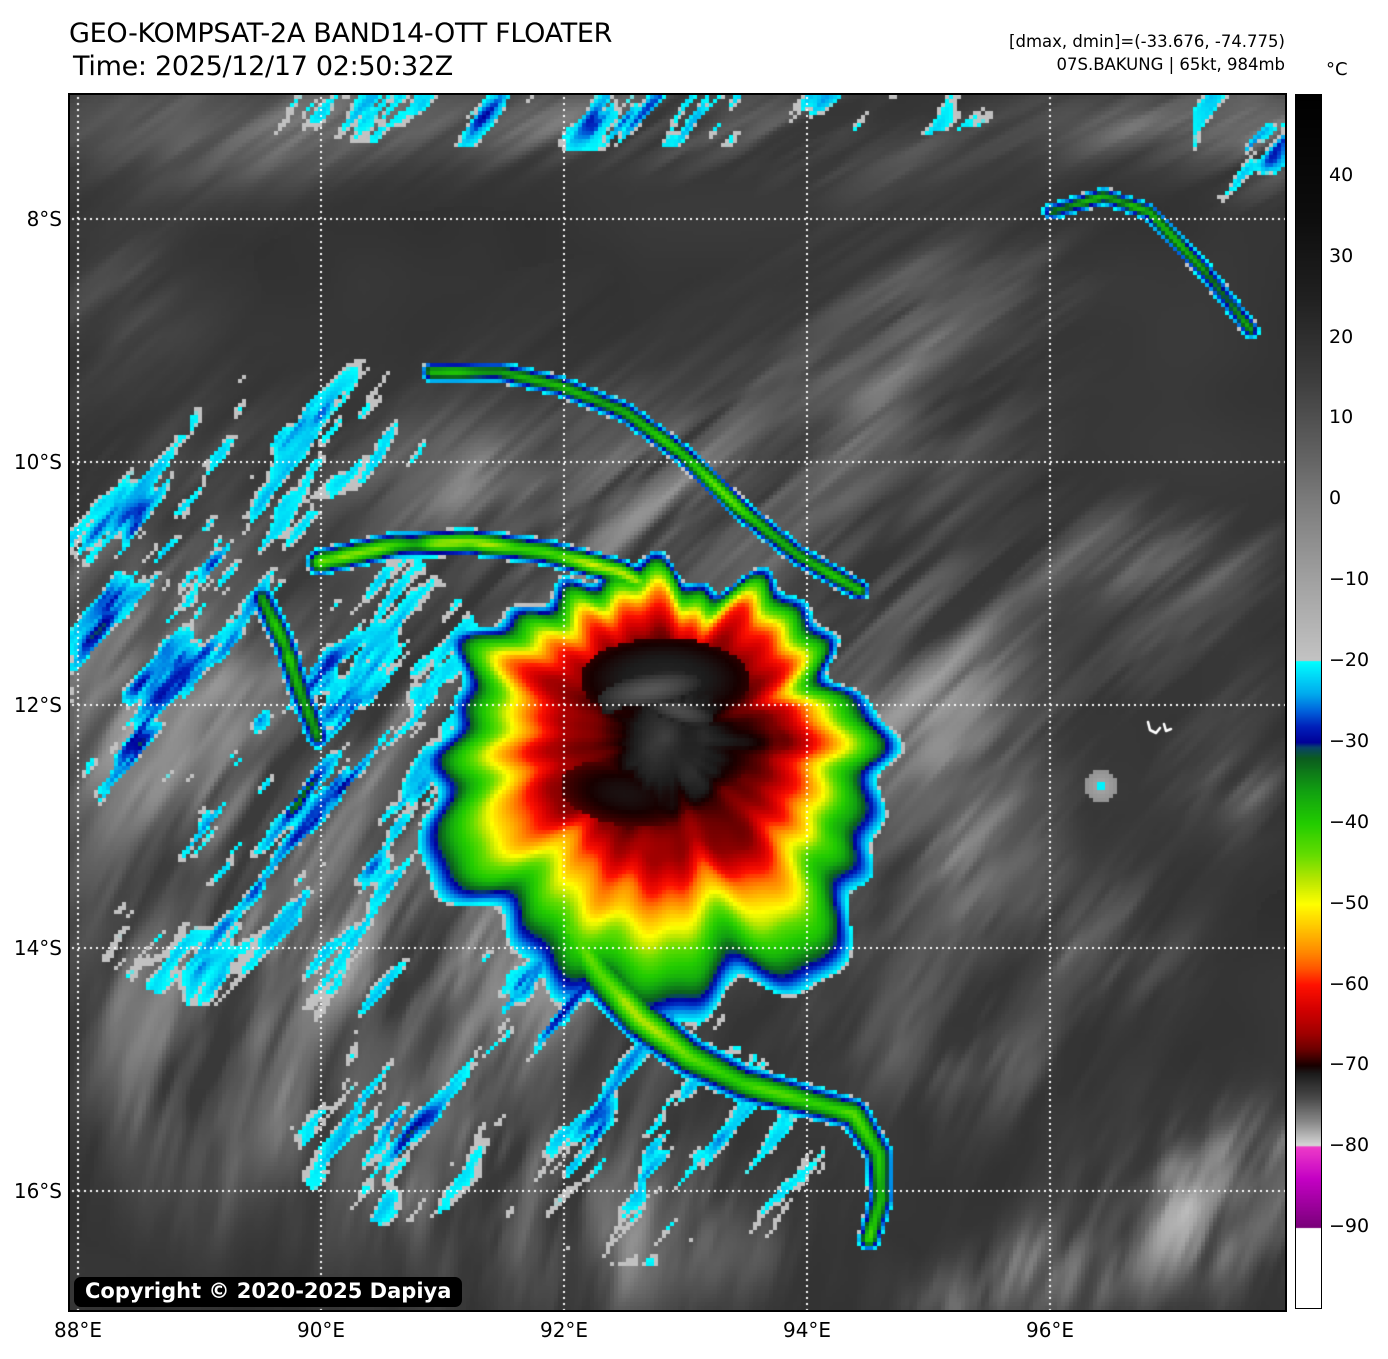  What do you see at coordinates (1170, 64) in the screenshot?
I see `storm-info-readout: 07S.BAKUNG | 65kt, 984mb` at bounding box center [1170, 64].